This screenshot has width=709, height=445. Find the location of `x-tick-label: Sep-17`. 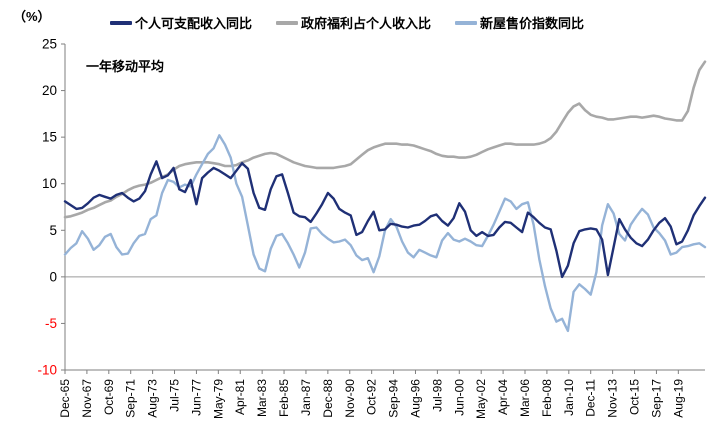

x-tick-label: Sep-17 is located at coordinates (656, 398).